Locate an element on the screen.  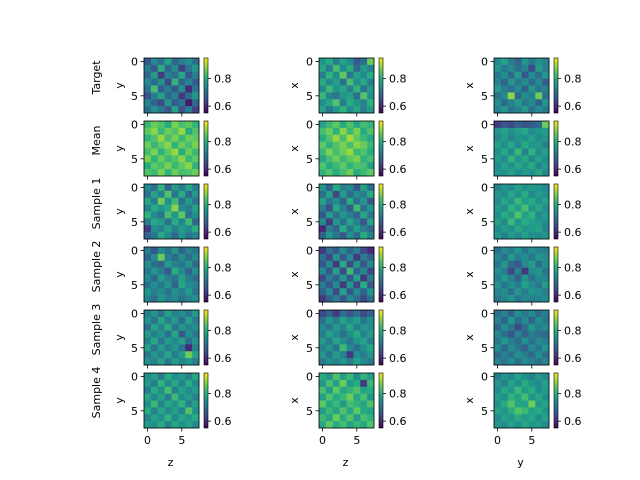
heatmap-frame is located at coordinates (171, 148).